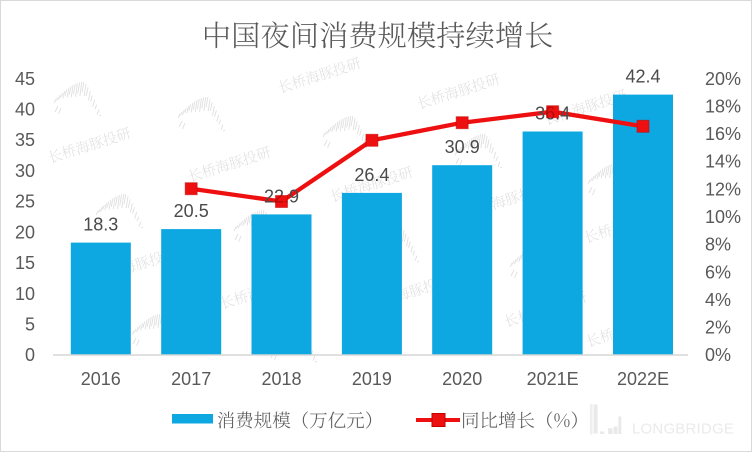  Describe the element at coordinates (25, 79) in the screenshot. I see `svg-text: 45` at that location.